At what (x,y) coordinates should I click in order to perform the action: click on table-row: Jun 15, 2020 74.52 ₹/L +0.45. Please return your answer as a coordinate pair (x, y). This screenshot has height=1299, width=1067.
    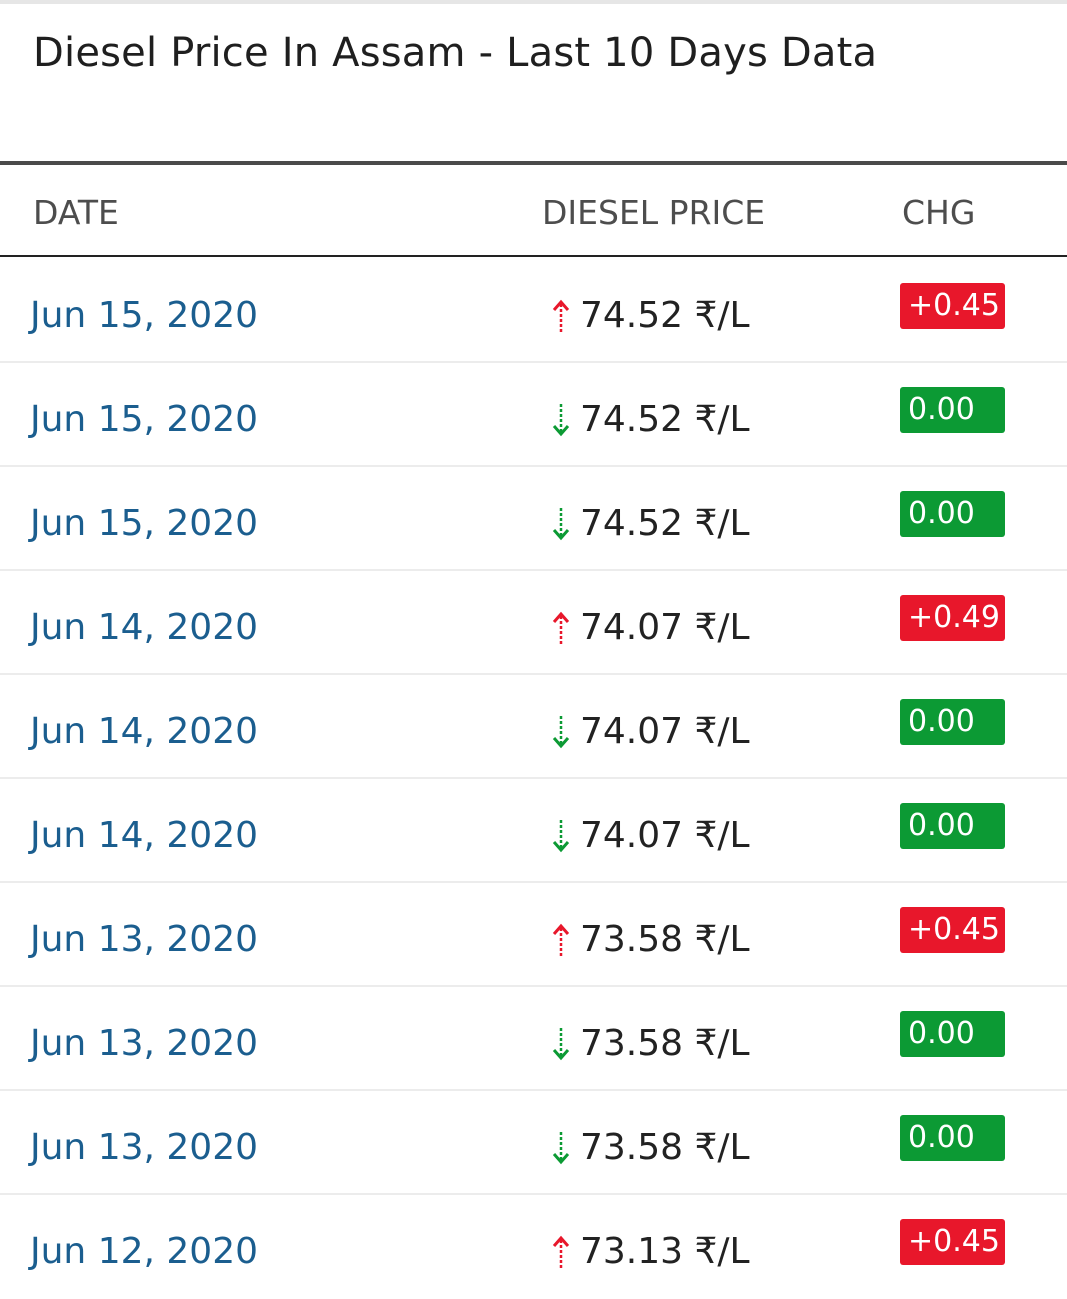
    Looking at the image, I should click on (533, 311).